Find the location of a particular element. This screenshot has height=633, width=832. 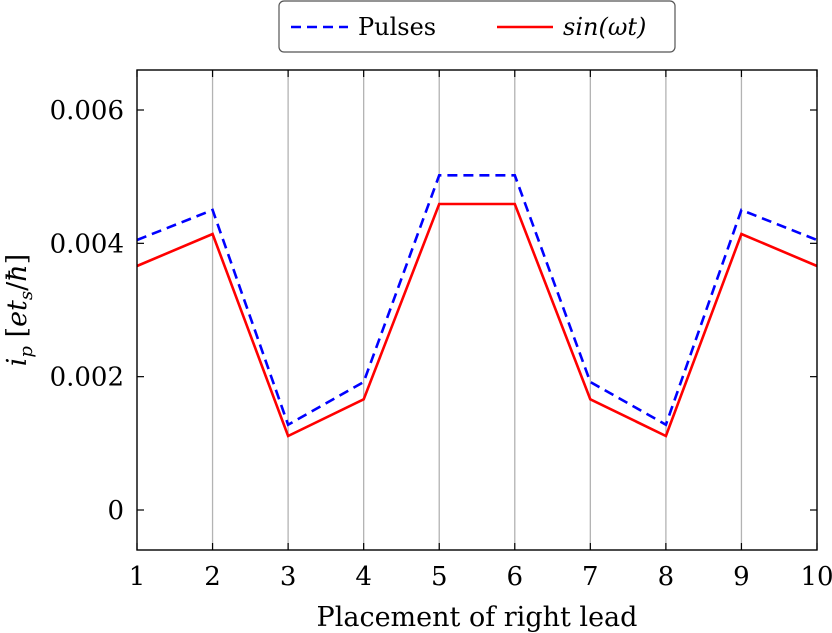

y-tick-label: 0.002 is located at coordinates (87, 378).